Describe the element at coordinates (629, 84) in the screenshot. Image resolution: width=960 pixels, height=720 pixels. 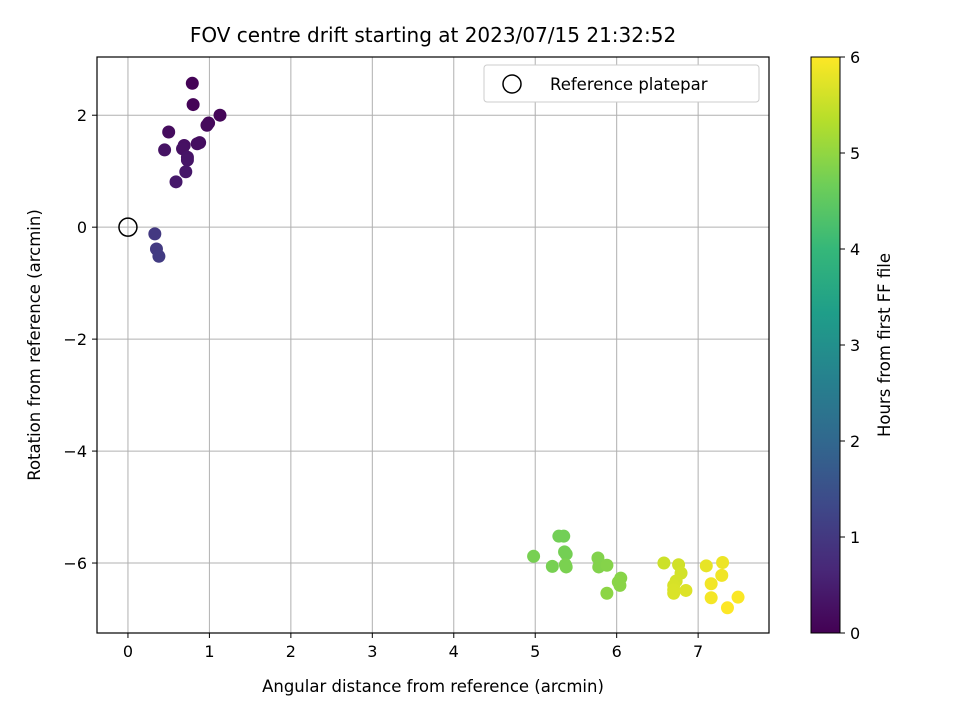
I see `legend-entry-label: Reference platepar` at that location.